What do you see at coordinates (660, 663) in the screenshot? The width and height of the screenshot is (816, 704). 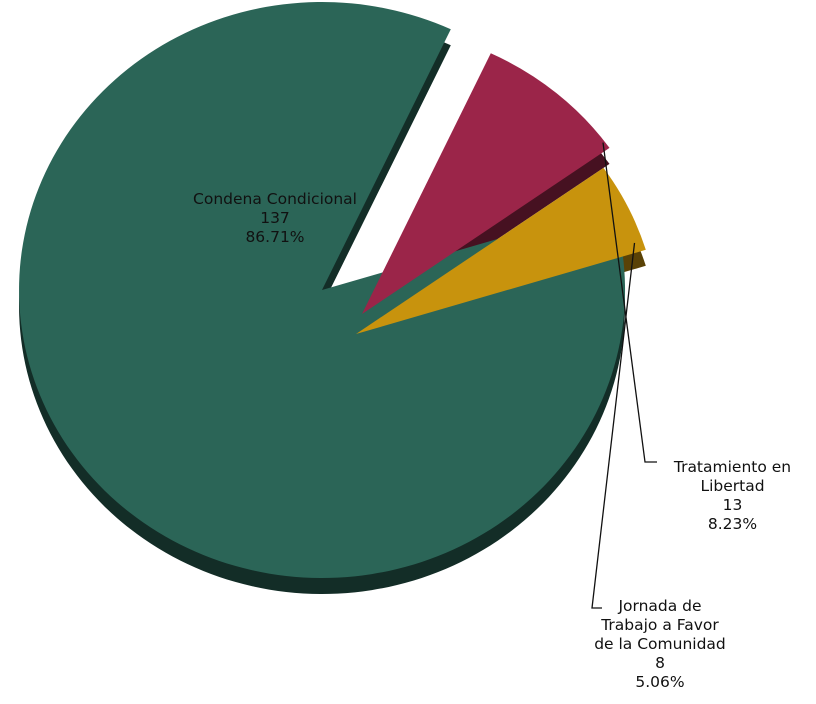 I see `label-value: 8` at bounding box center [660, 663].